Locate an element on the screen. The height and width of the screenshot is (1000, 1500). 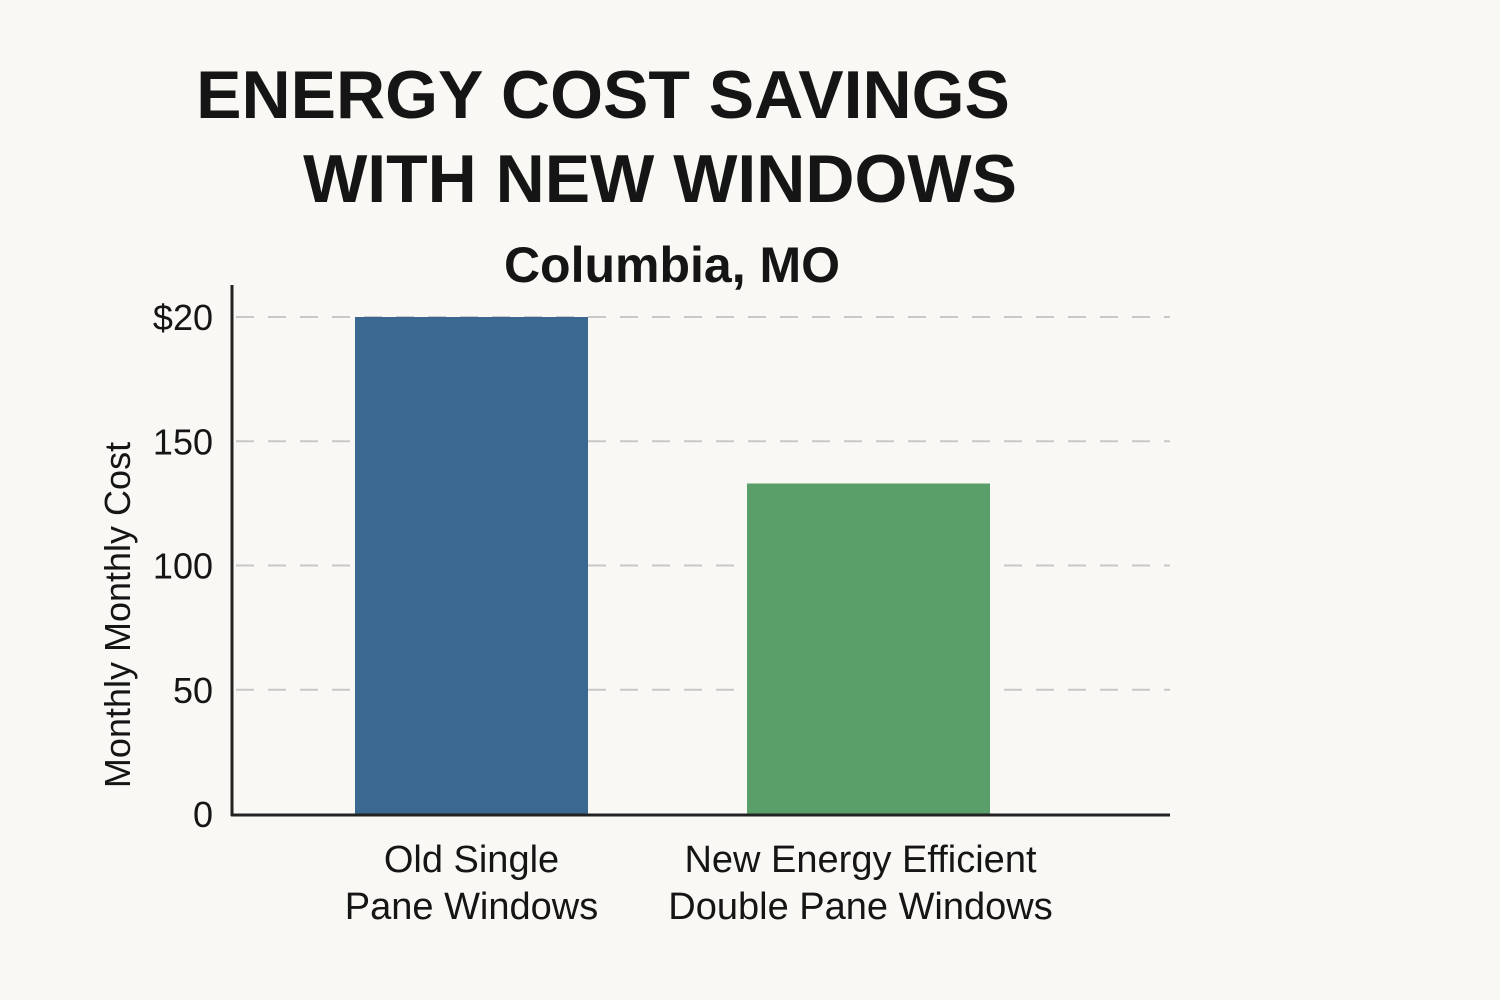
y-tick-label: $20 is located at coordinates (183, 317).